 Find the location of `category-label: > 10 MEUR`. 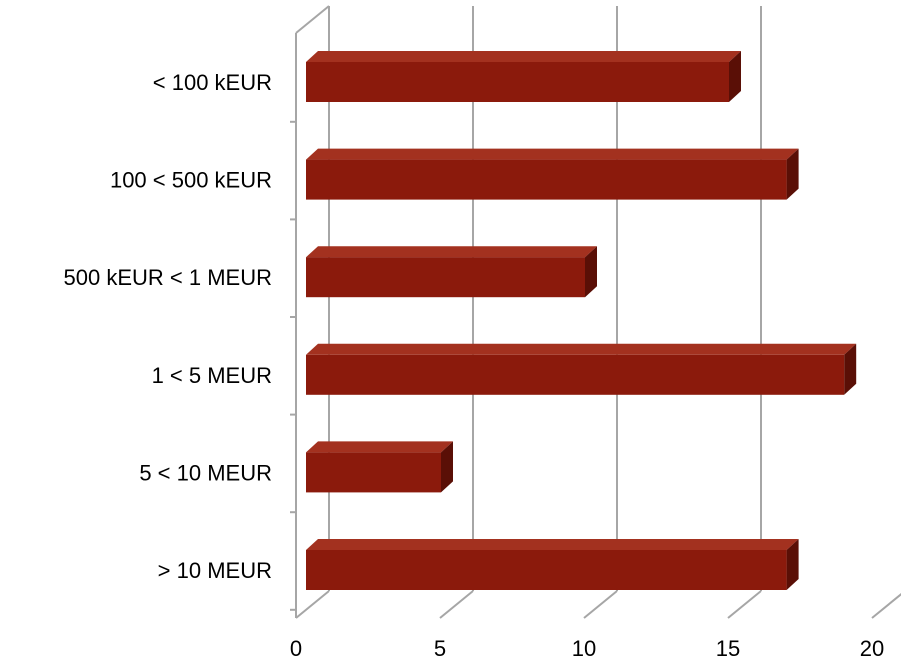

category-label: > 10 MEUR is located at coordinates (215, 570).